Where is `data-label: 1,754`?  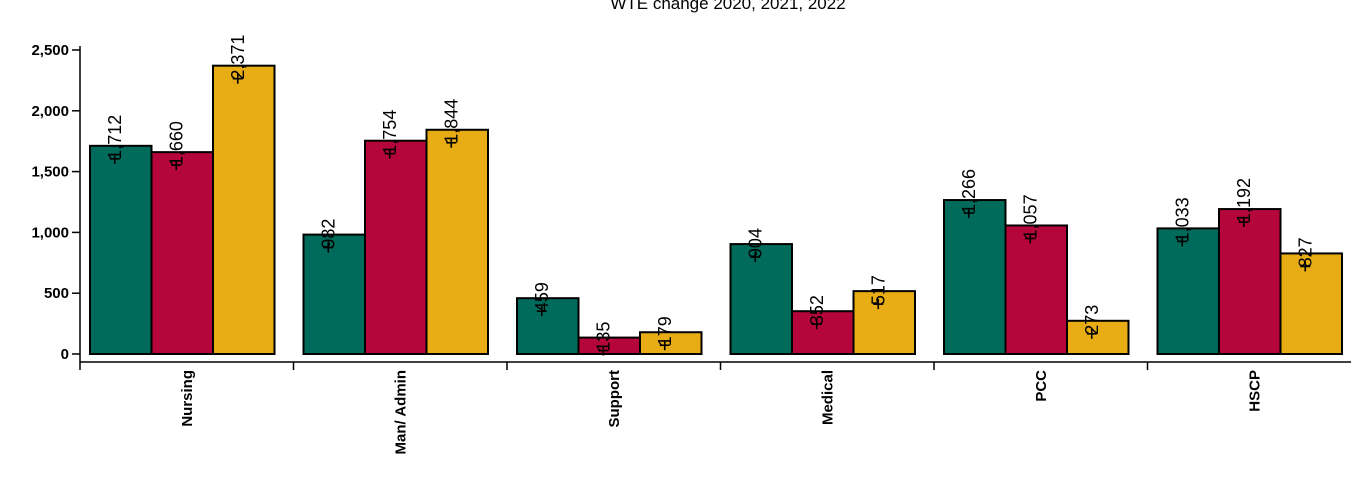 data-label: 1,754 is located at coordinates (390, 132).